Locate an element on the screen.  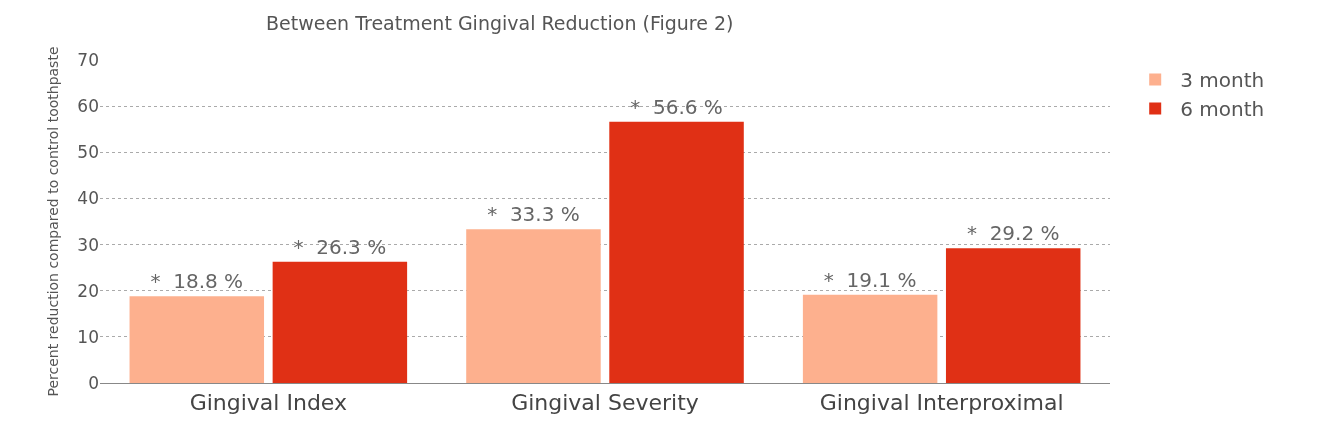
y-tick-label: 30 is located at coordinates (88, 244).